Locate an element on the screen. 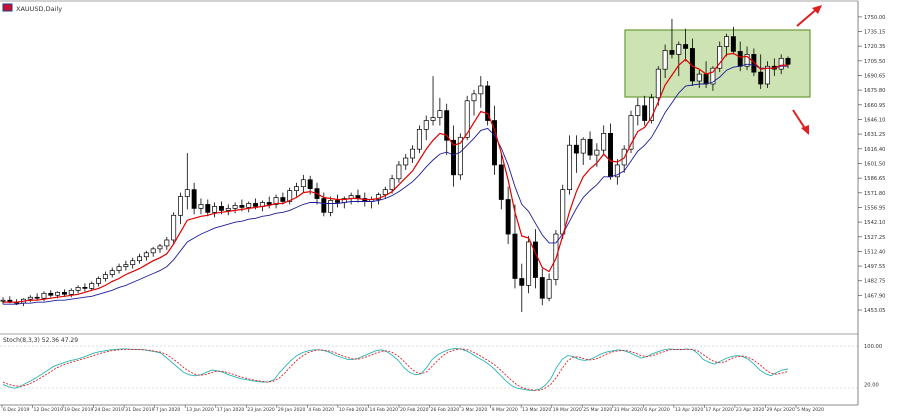  time-tick-label: 14 Feb 2020 is located at coordinates (383, 410).